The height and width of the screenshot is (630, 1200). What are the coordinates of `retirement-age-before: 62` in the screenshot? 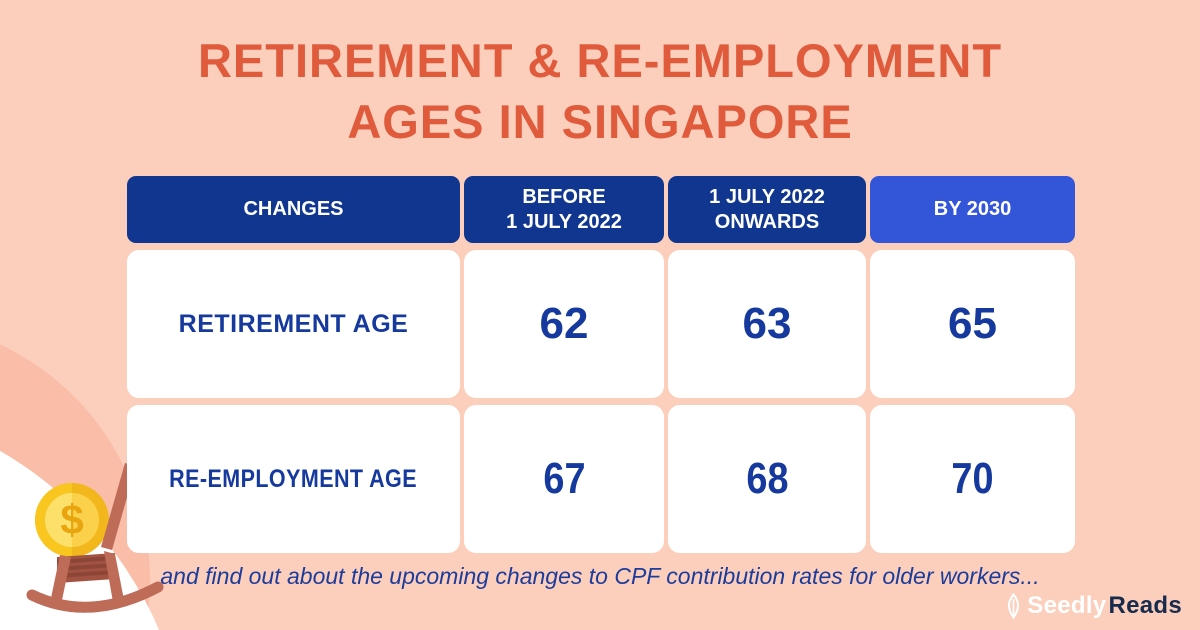 It's located at (564, 324).